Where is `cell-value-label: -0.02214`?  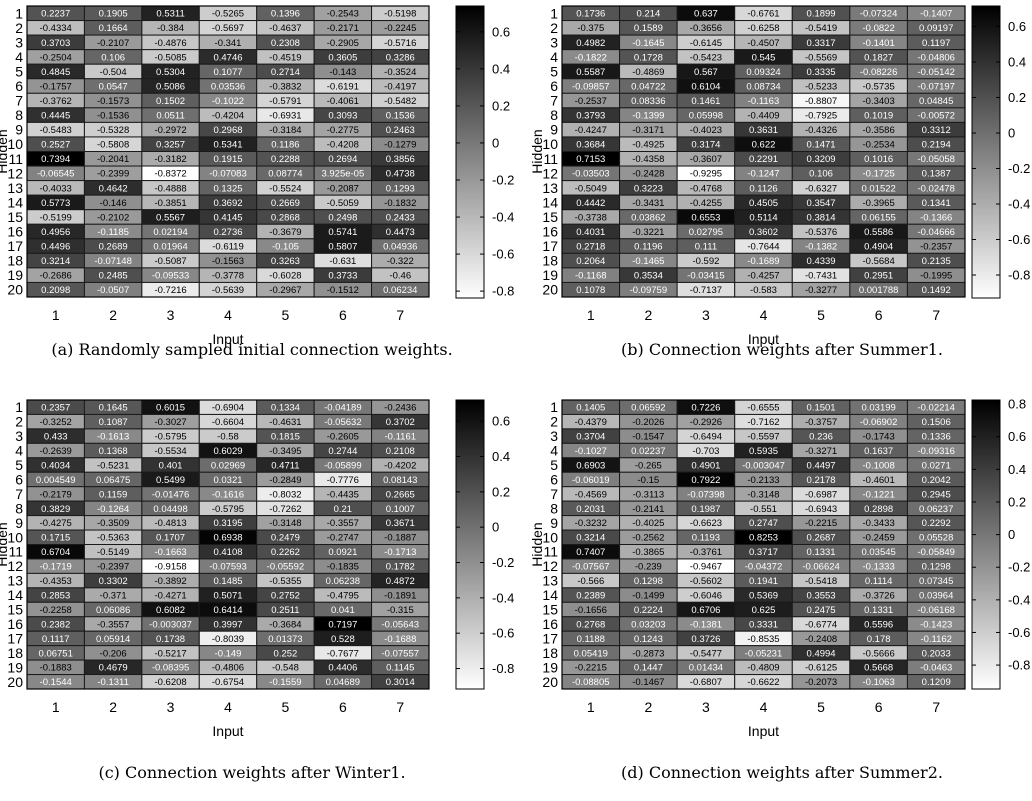
cell-value-label: -0.02214 is located at coordinates (936, 408).